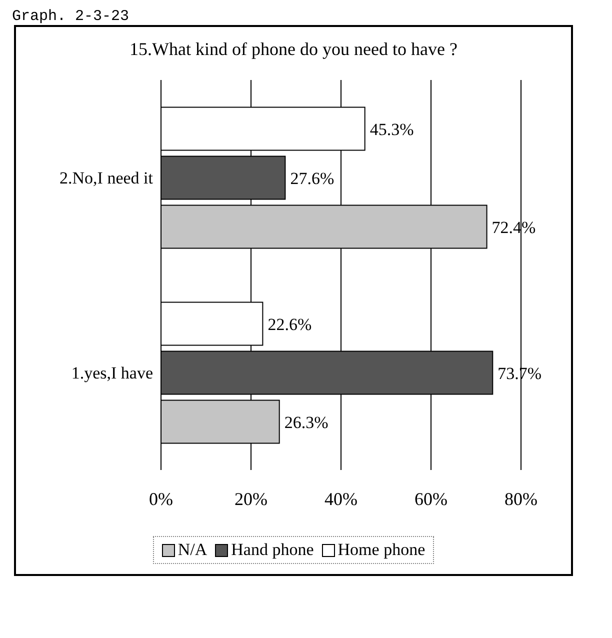  Describe the element at coordinates (161, 498) in the screenshot. I see `x-tick-label: 0%` at that location.